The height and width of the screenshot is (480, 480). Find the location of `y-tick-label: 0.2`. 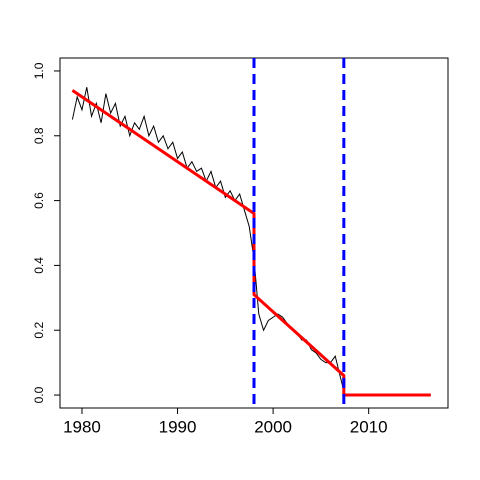

y-tick-label: 0.2 is located at coordinates (39, 330).